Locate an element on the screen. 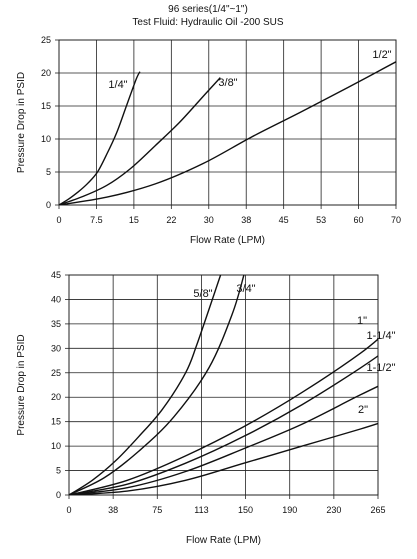  x-tick-label: 22 is located at coordinates (171, 220).